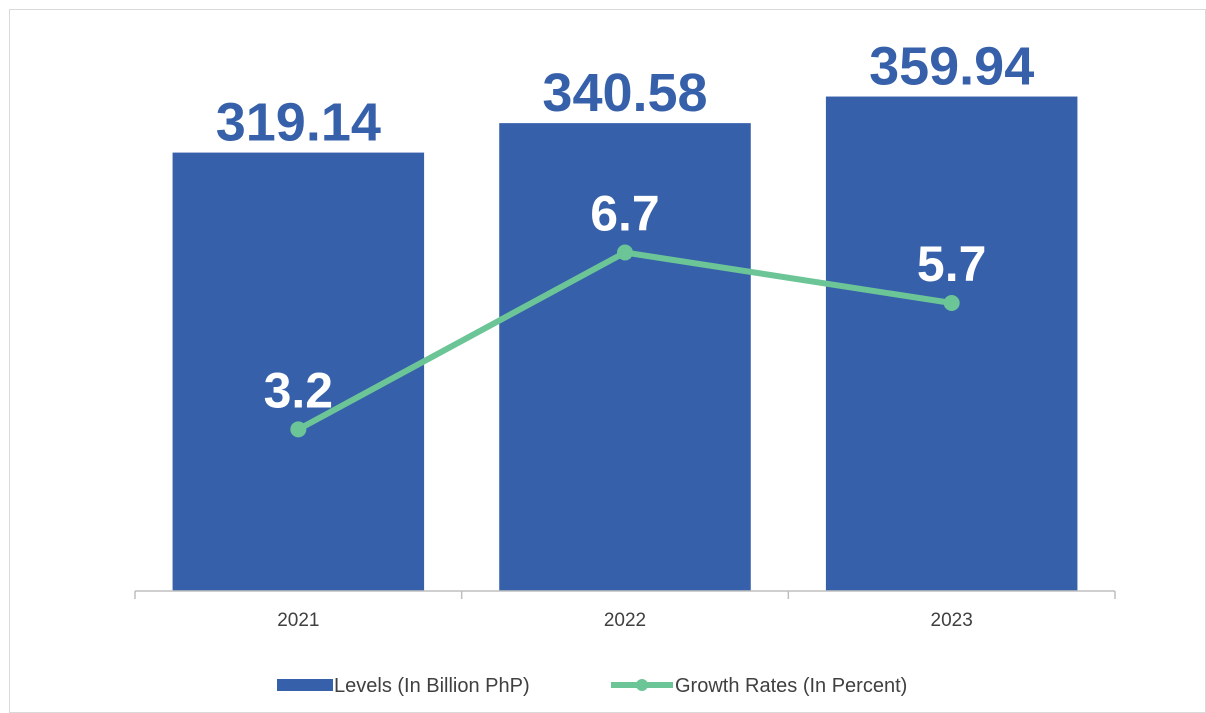  Describe the element at coordinates (952, 620) in the screenshot. I see `x-tick-label: 2023` at that location.